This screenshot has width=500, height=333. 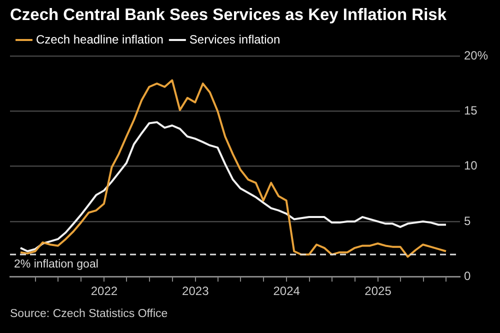 I want to click on ref-line-label: 2% inflation goal, so click(x=56, y=264).